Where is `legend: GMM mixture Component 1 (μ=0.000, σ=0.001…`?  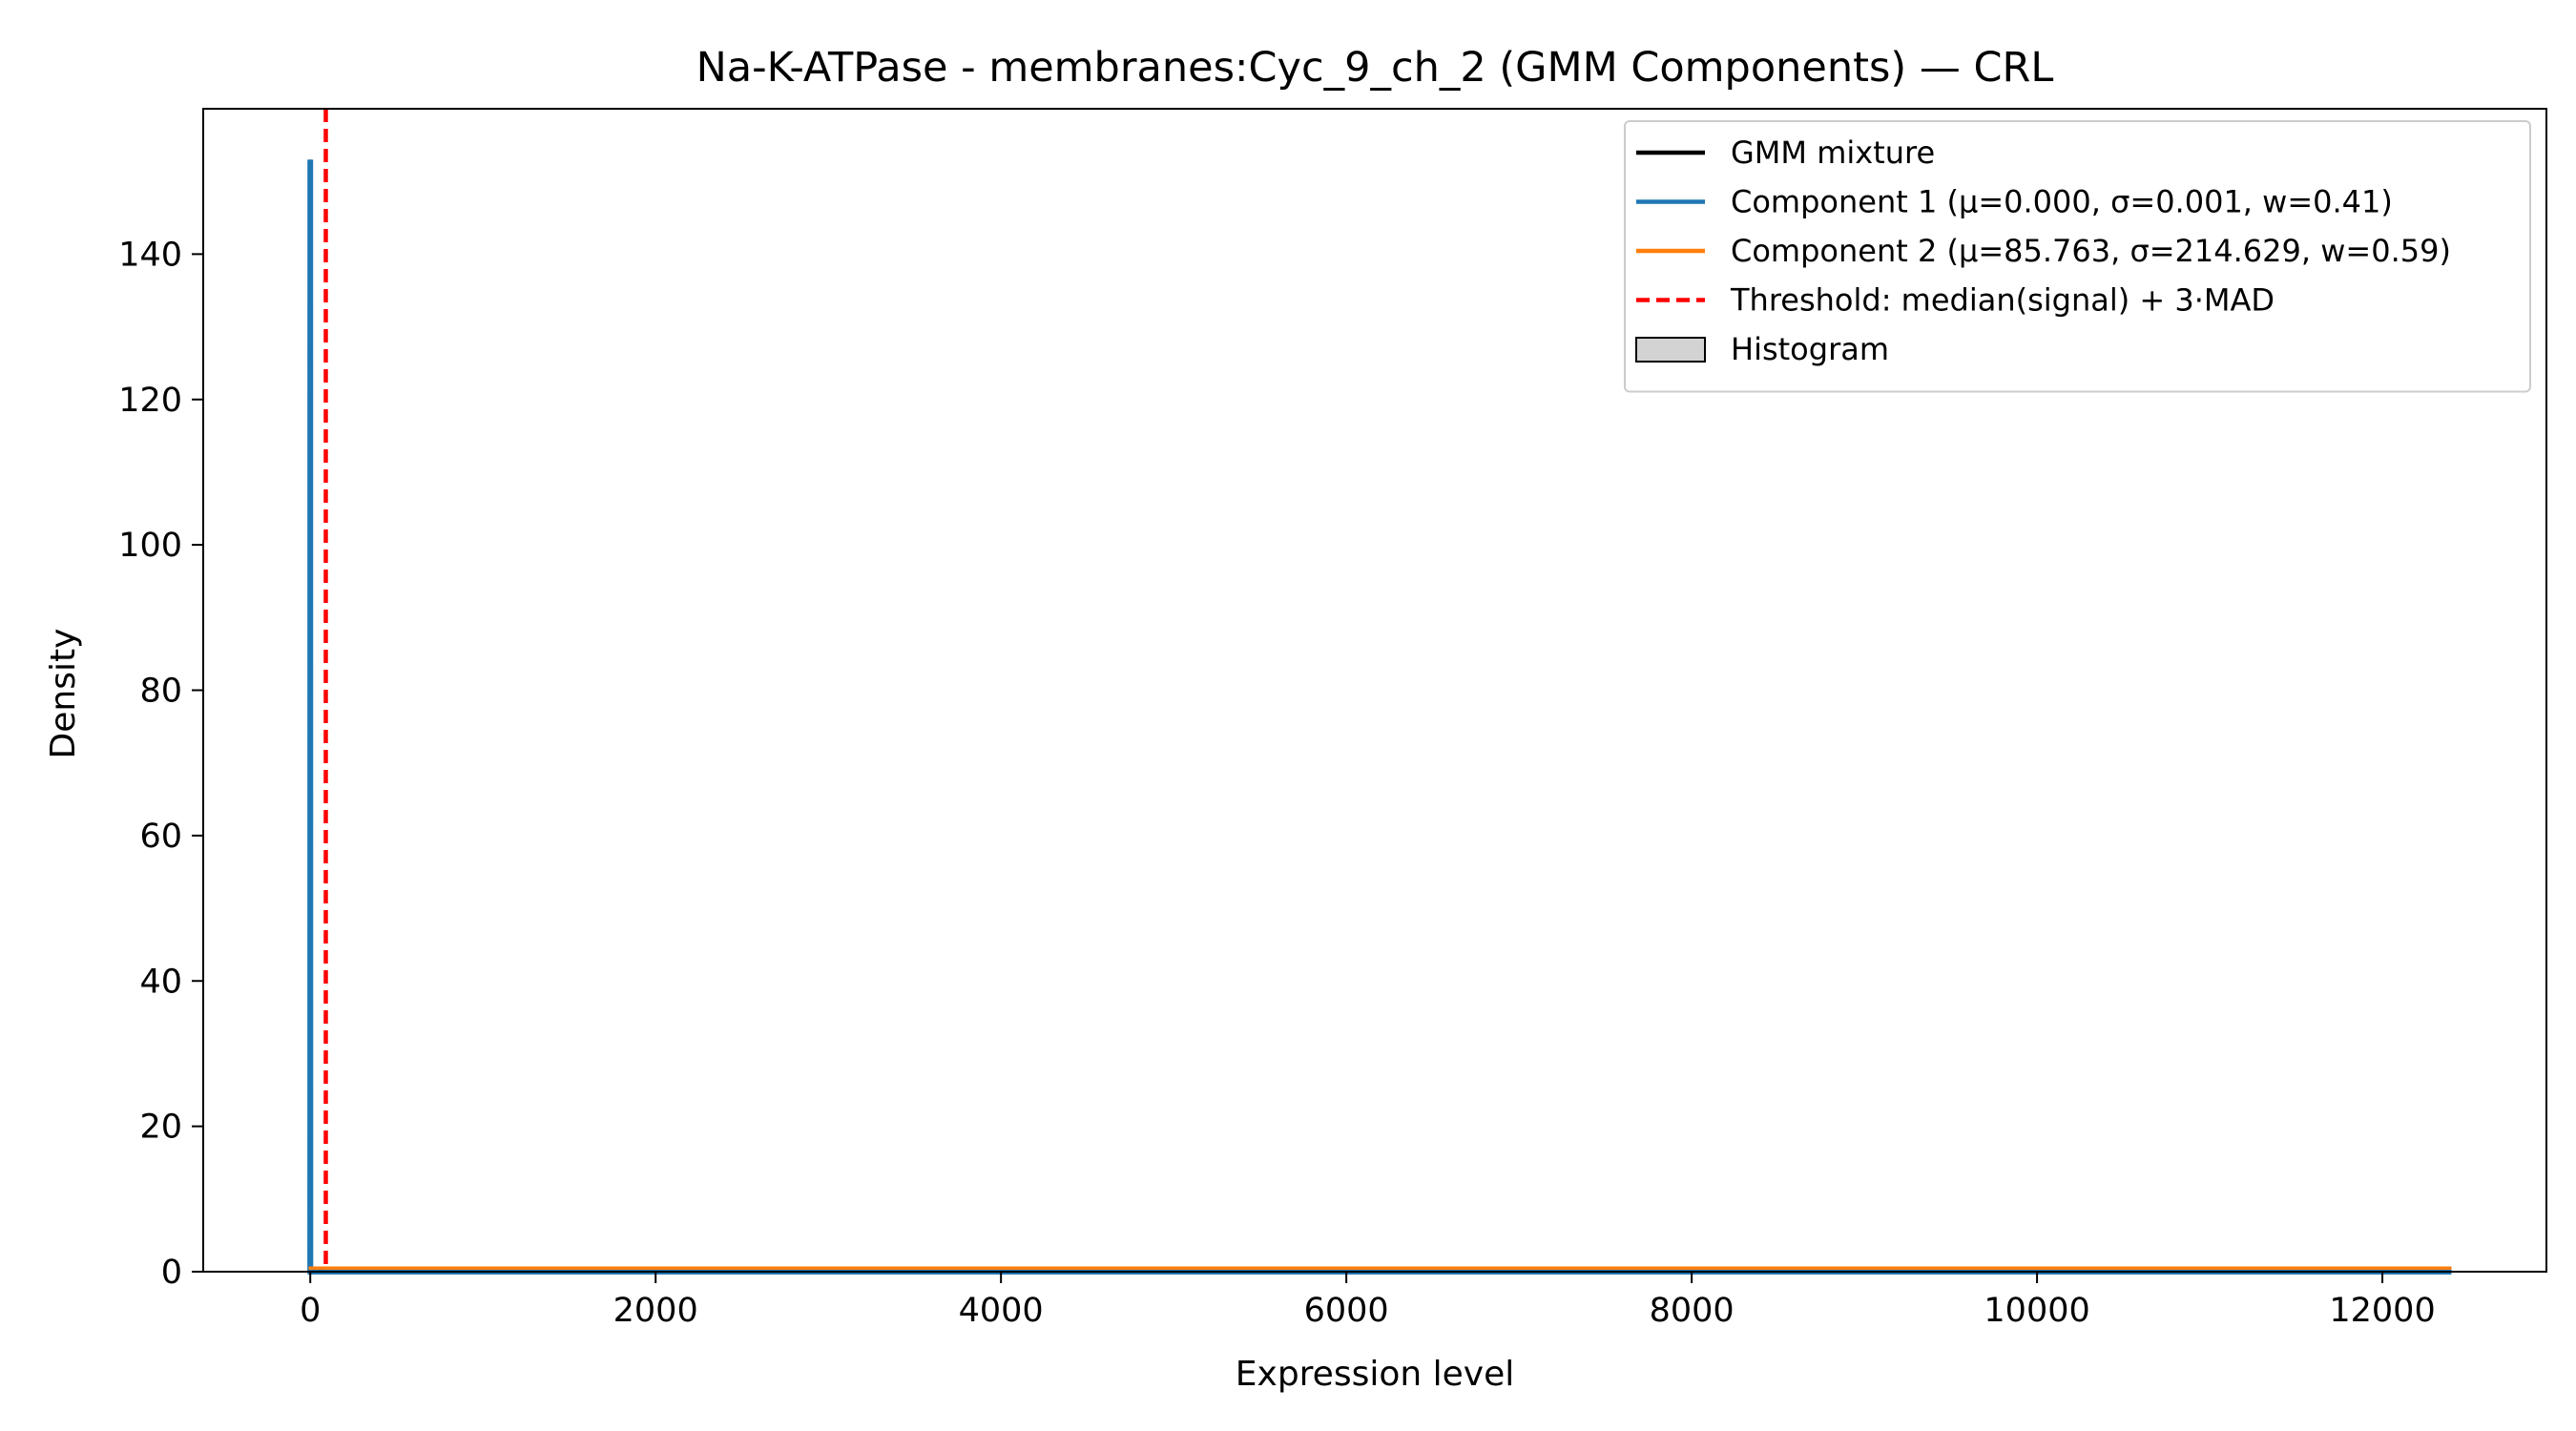 legend: GMM mixture Component 1 (μ=0.000, σ=0.001… is located at coordinates (2077, 256).